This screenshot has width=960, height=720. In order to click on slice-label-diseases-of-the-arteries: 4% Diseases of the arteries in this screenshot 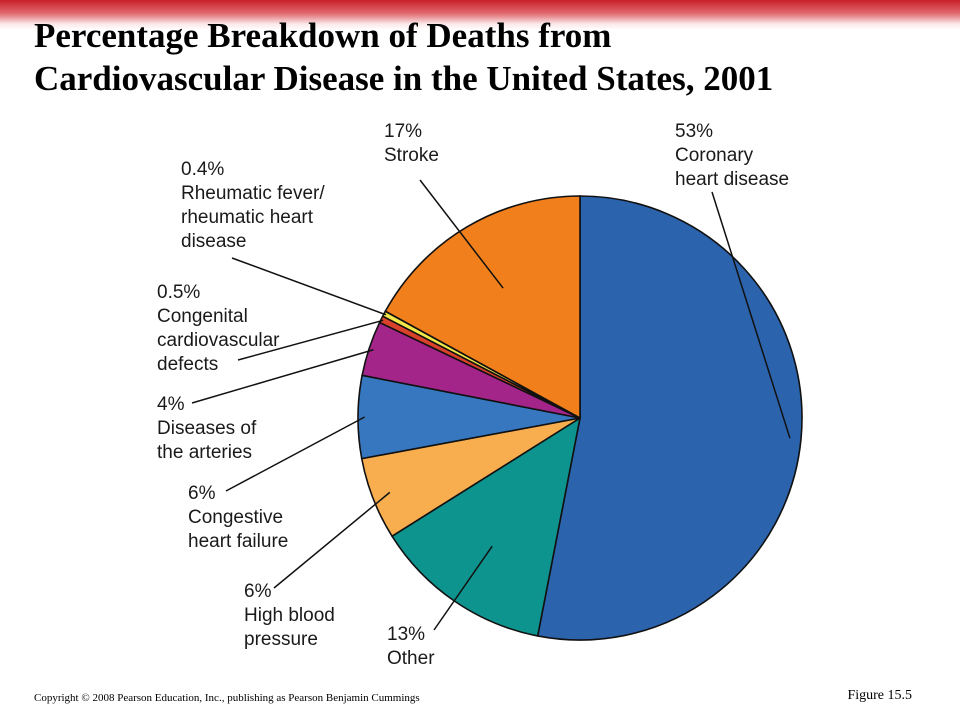, I will do `click(207, 428)`.